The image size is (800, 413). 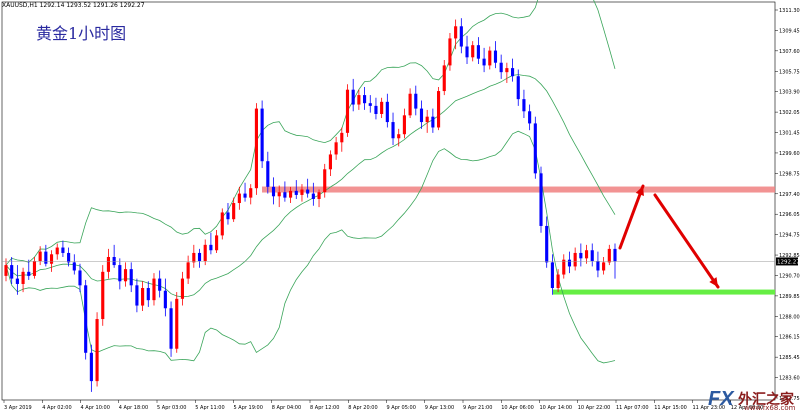 What do you see at coordinates (789, 256) in the screenshot?
I see `y-tick-label: 1292.85` at bounding box center [789, 256].